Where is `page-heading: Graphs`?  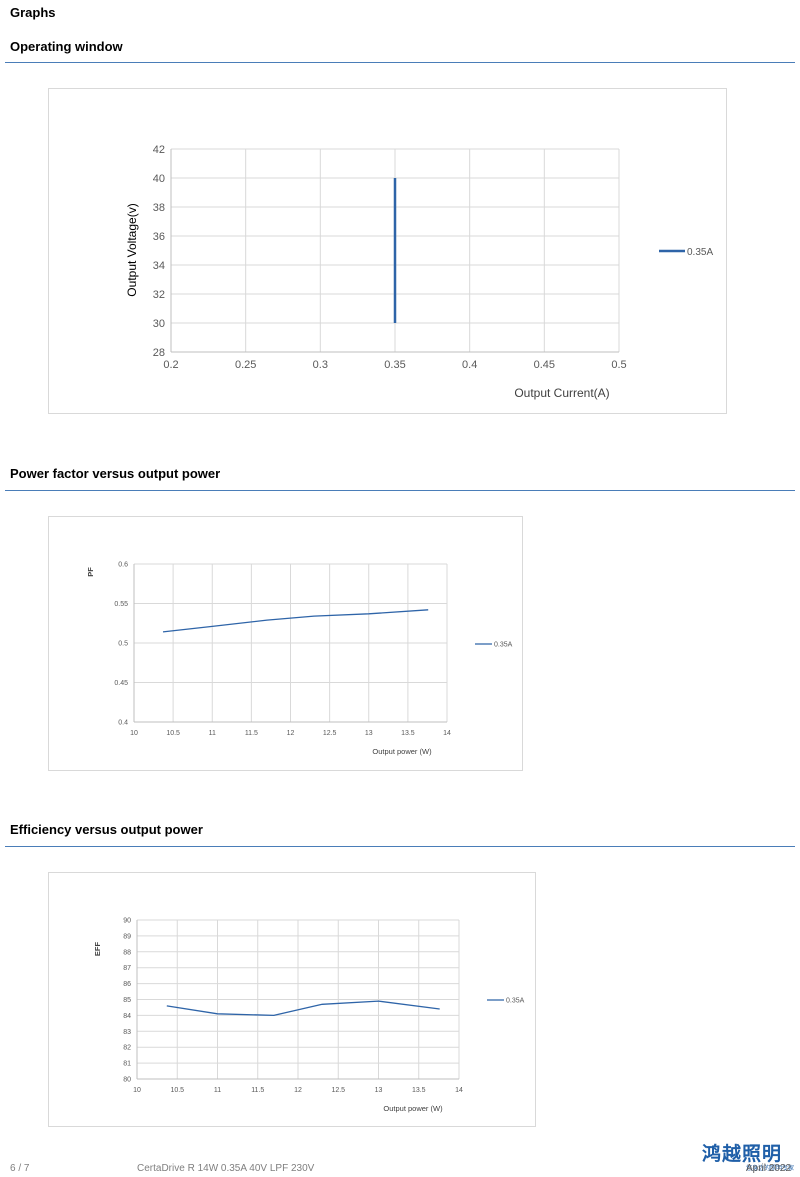 page-heading: Graphs is located at coordinates (33, 12).